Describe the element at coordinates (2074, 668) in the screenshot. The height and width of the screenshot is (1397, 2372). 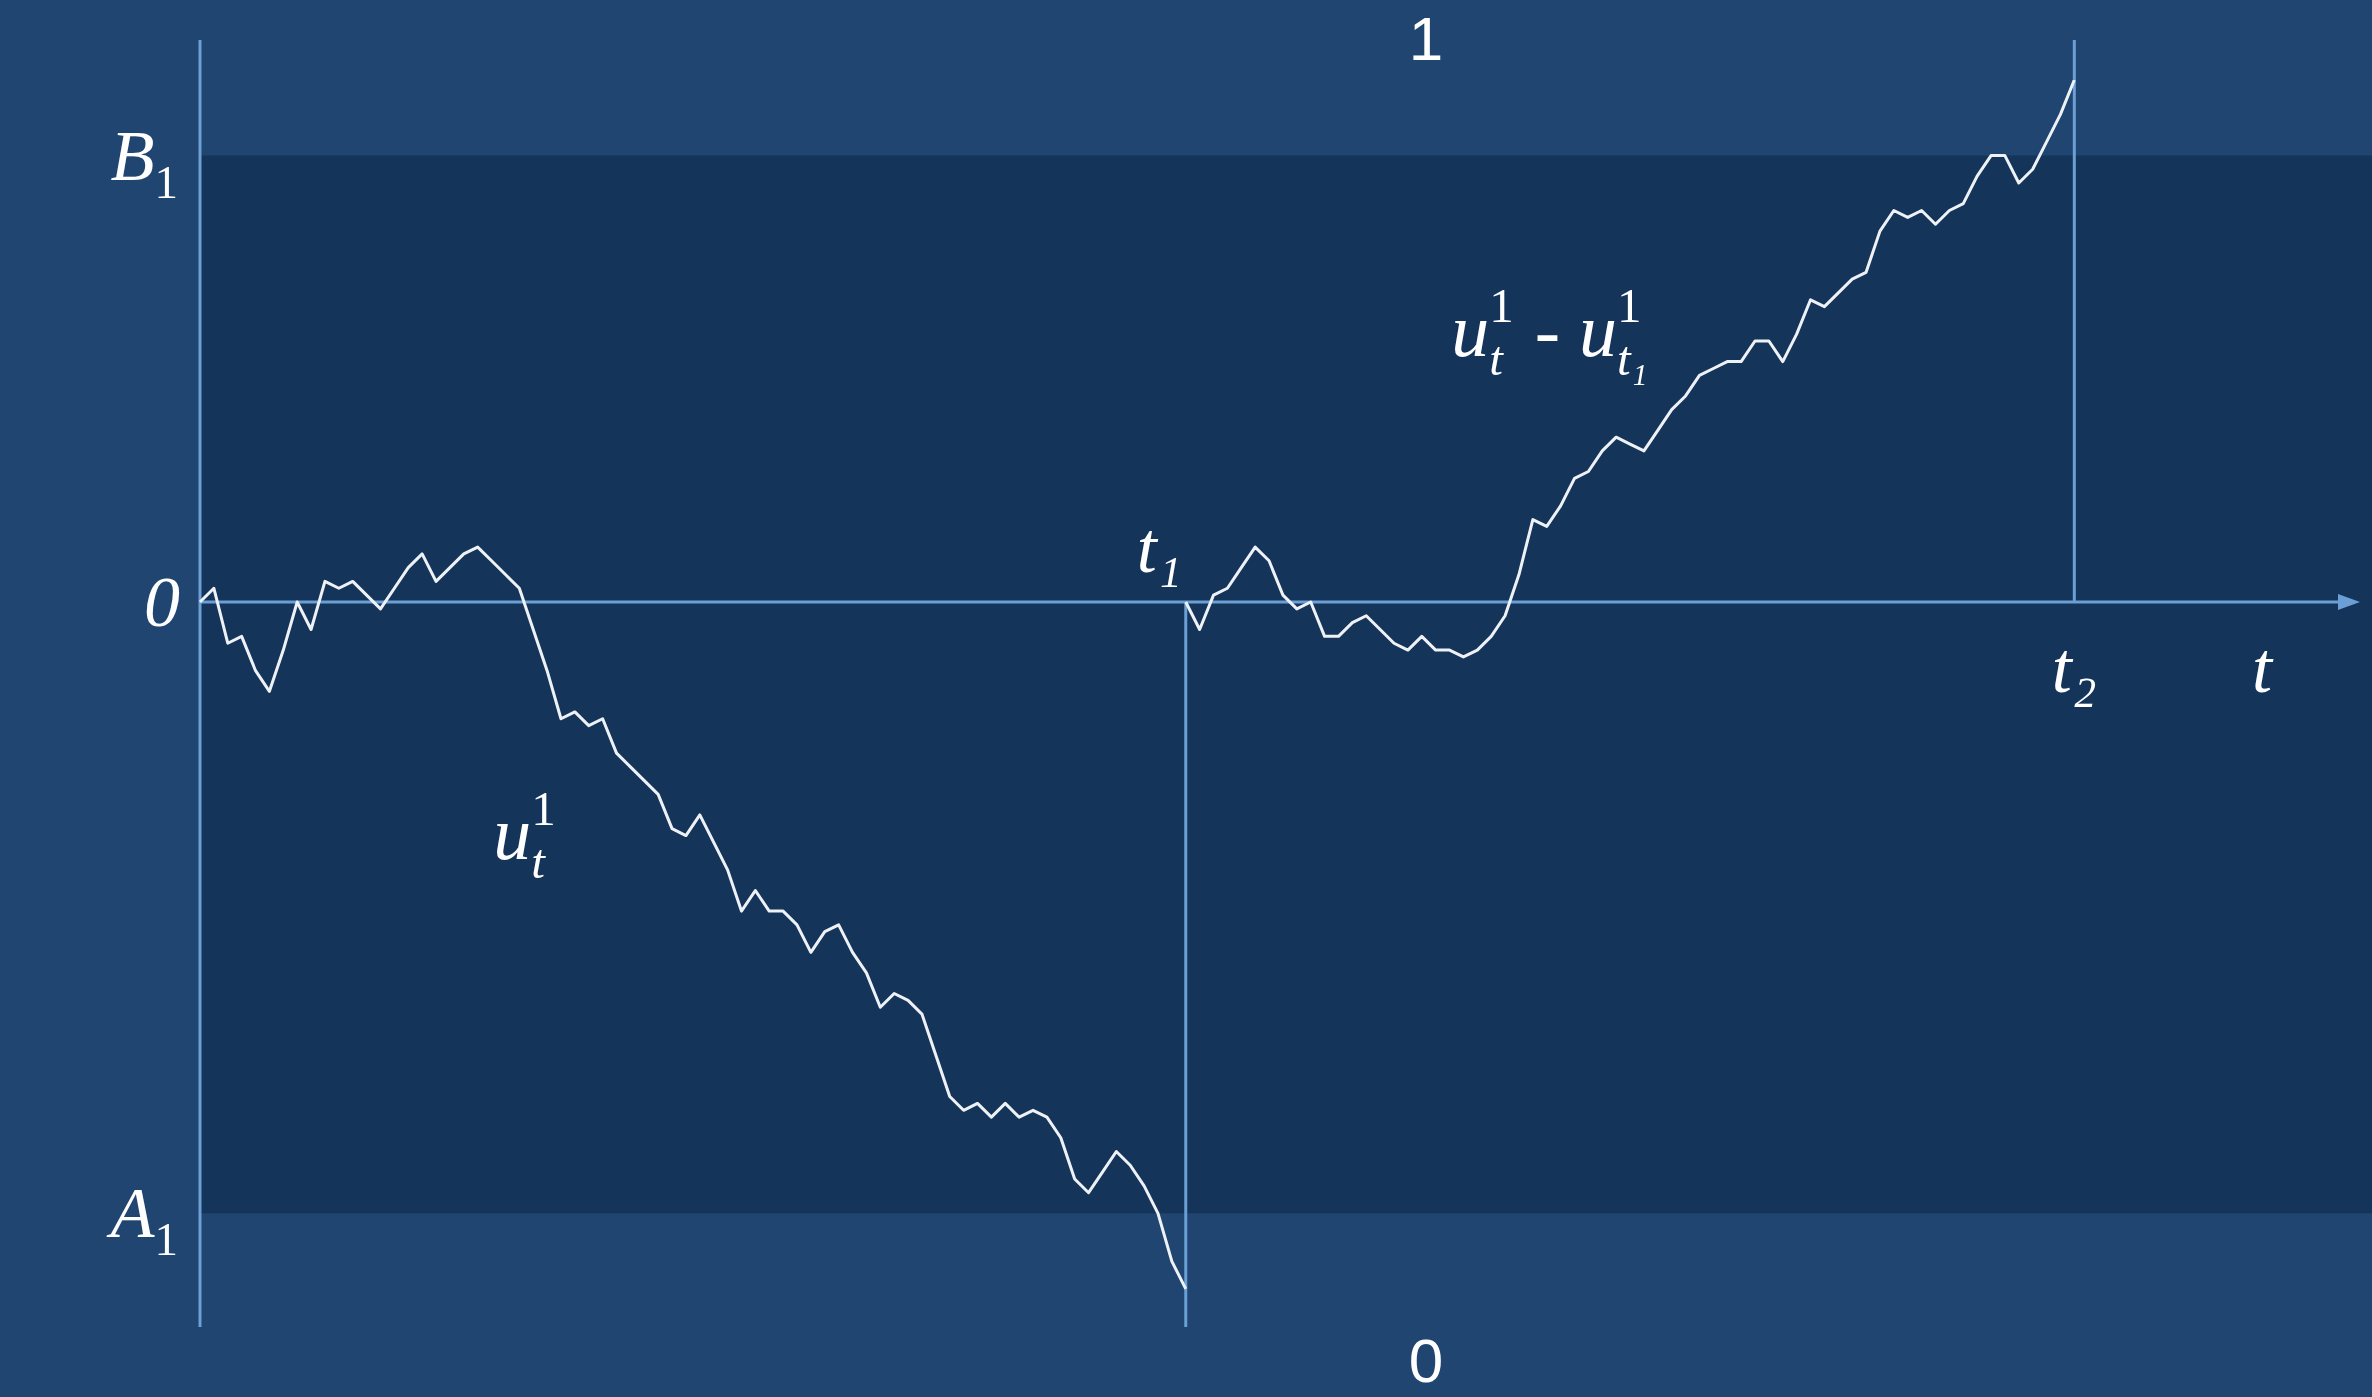
I see `annotation: t₂` at that location.